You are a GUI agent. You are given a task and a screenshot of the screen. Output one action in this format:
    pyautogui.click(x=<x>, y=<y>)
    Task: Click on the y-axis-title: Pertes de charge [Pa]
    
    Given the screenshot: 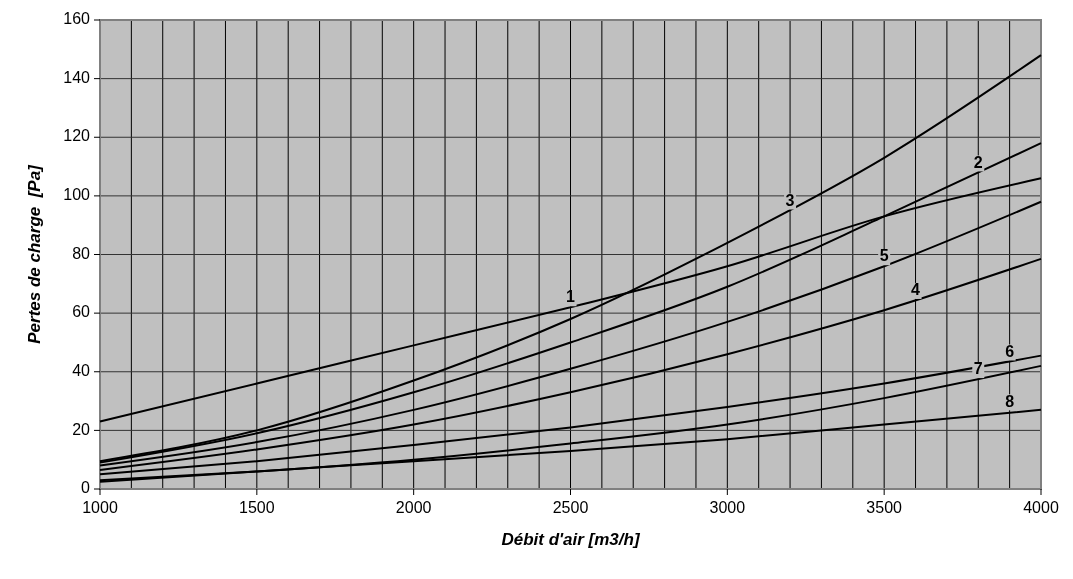 What is the action you would take?
    pyautogui.click(x=34, y=253)
    